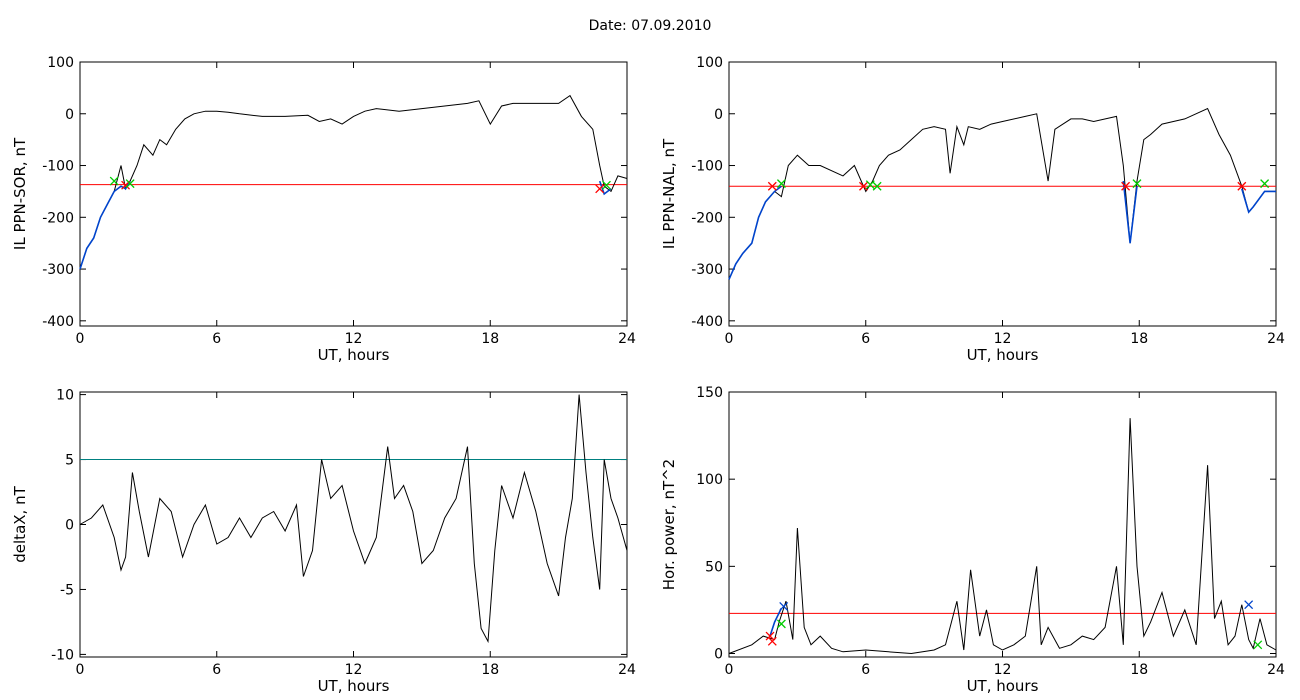 This screenshot has width=1300, height=700. I want to click on y-tick-label: 150, so click(709, 393).